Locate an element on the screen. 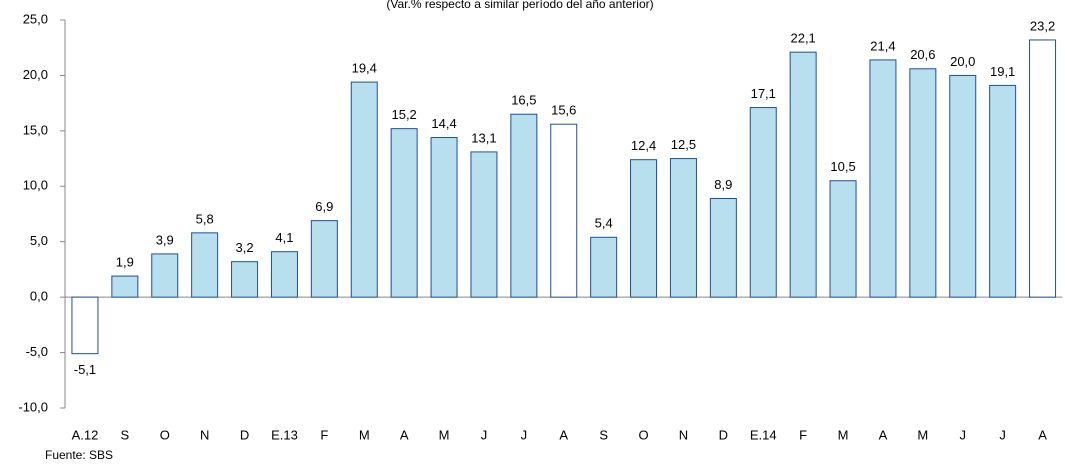 Image resolution: width=1065 pixels, height=464 pixels. y-tick-label: -10,0 is located at coordinates (33, 406).